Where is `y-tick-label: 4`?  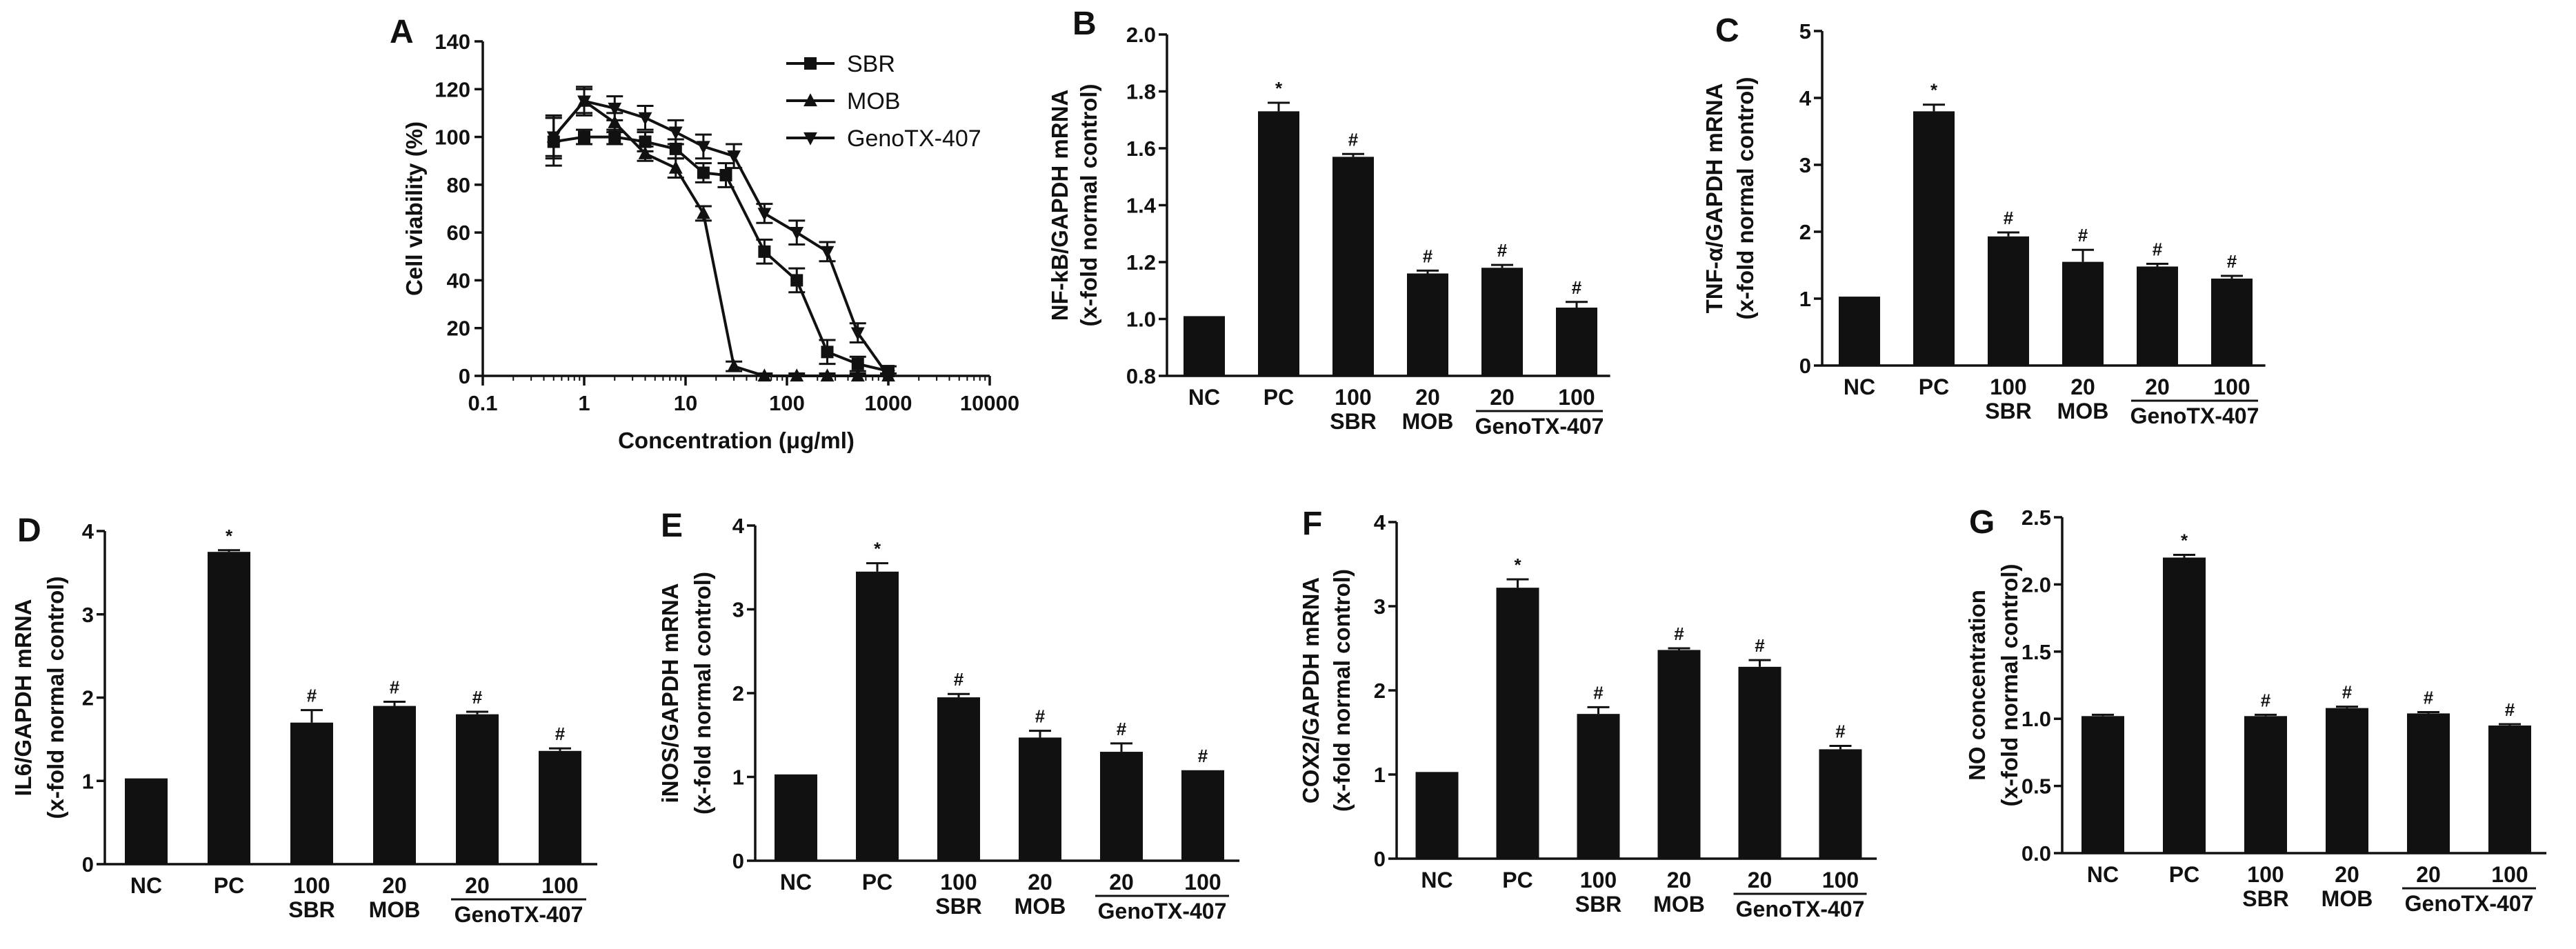 y-tick-label: 4 is located at coordinates (738, 526).